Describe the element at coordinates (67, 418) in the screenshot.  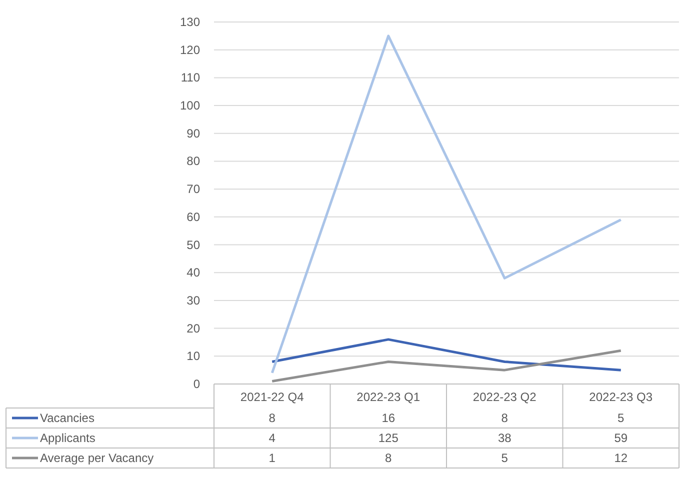
I see `legend-label: Vacancies` at that location.